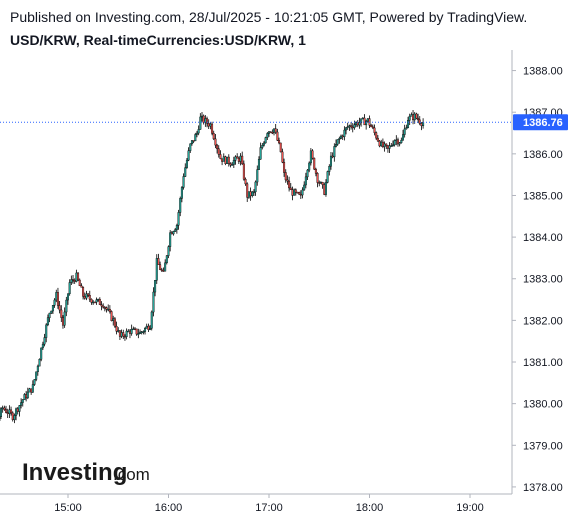  I want to click on x-axis: 15:00 16:00 17:00 18:00 19:00, so click(256, 503).